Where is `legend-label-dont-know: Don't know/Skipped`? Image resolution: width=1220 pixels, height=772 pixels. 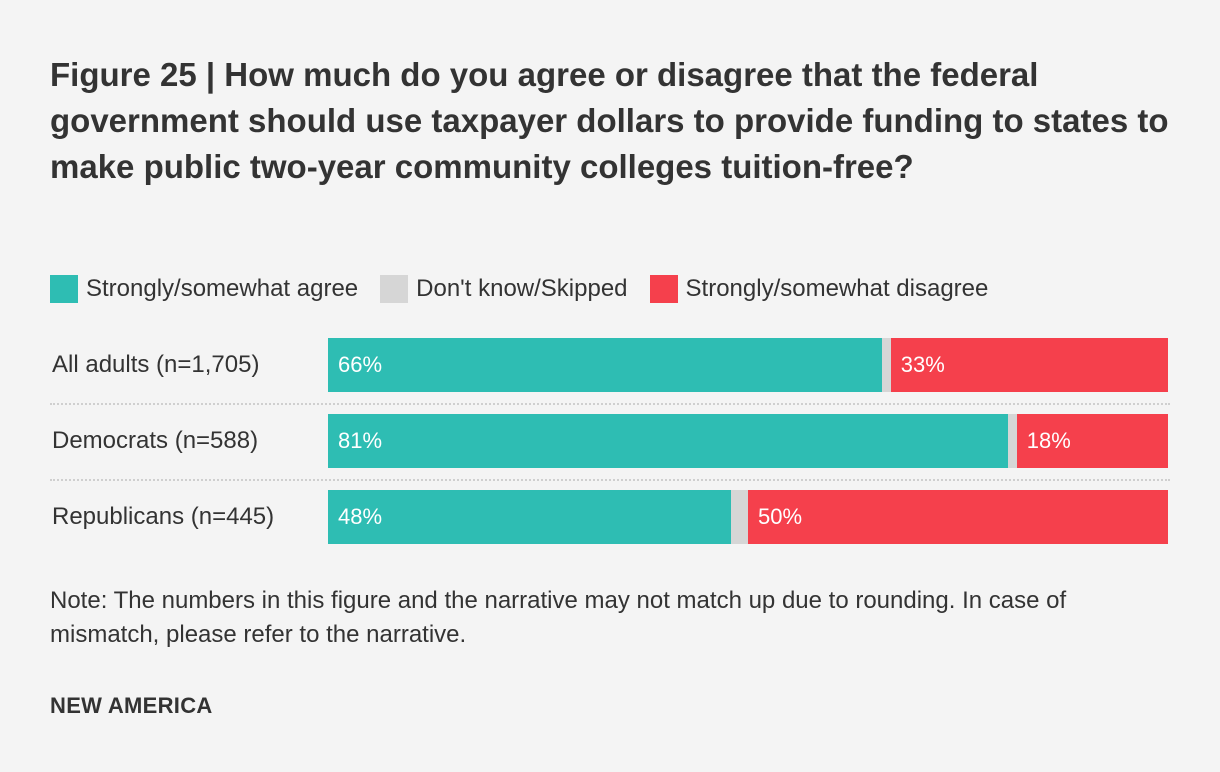 legend-label-dont-know: Don't know/Skipped is located at coordinates (522, 288).